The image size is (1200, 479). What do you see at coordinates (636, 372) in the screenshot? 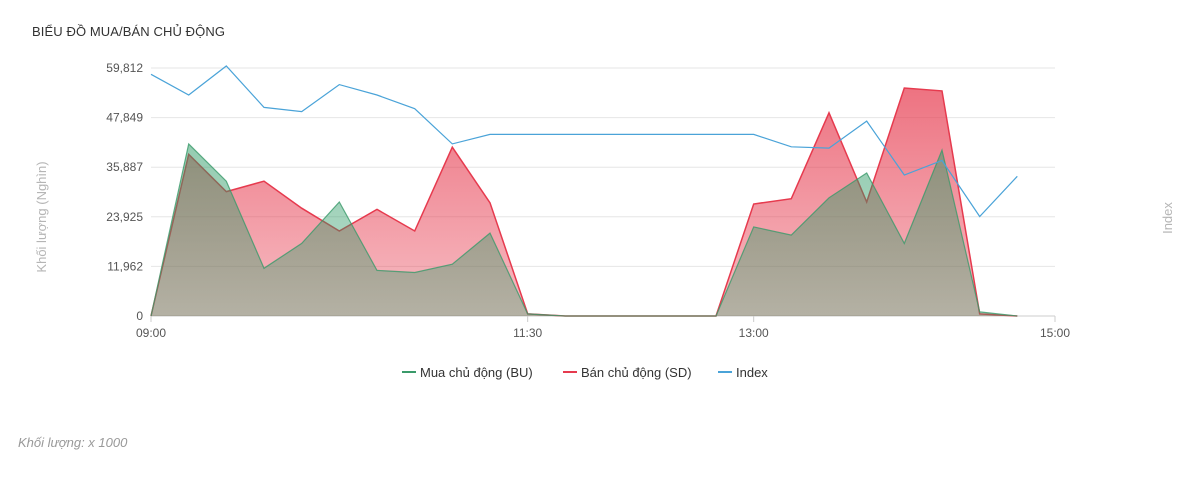
I see `legend-label-sd: Bán chủ động (SD)` at bounding box center [636, 372].